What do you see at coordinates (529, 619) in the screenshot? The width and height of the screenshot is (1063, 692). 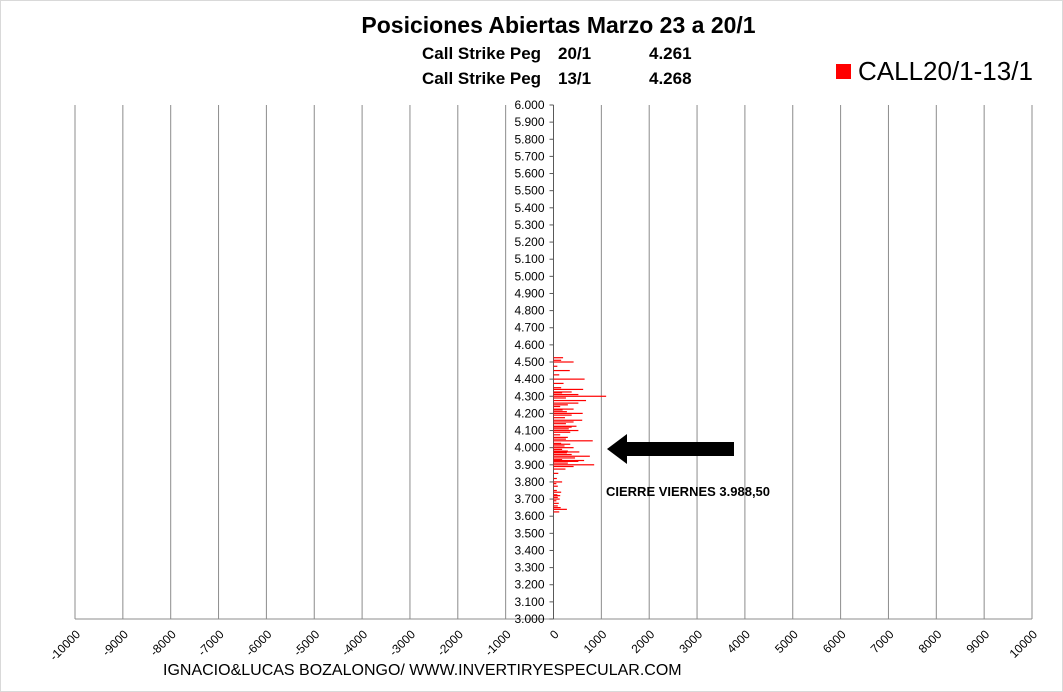 I see `y-tick-label: 3.000` at bounding box center [529, 619].